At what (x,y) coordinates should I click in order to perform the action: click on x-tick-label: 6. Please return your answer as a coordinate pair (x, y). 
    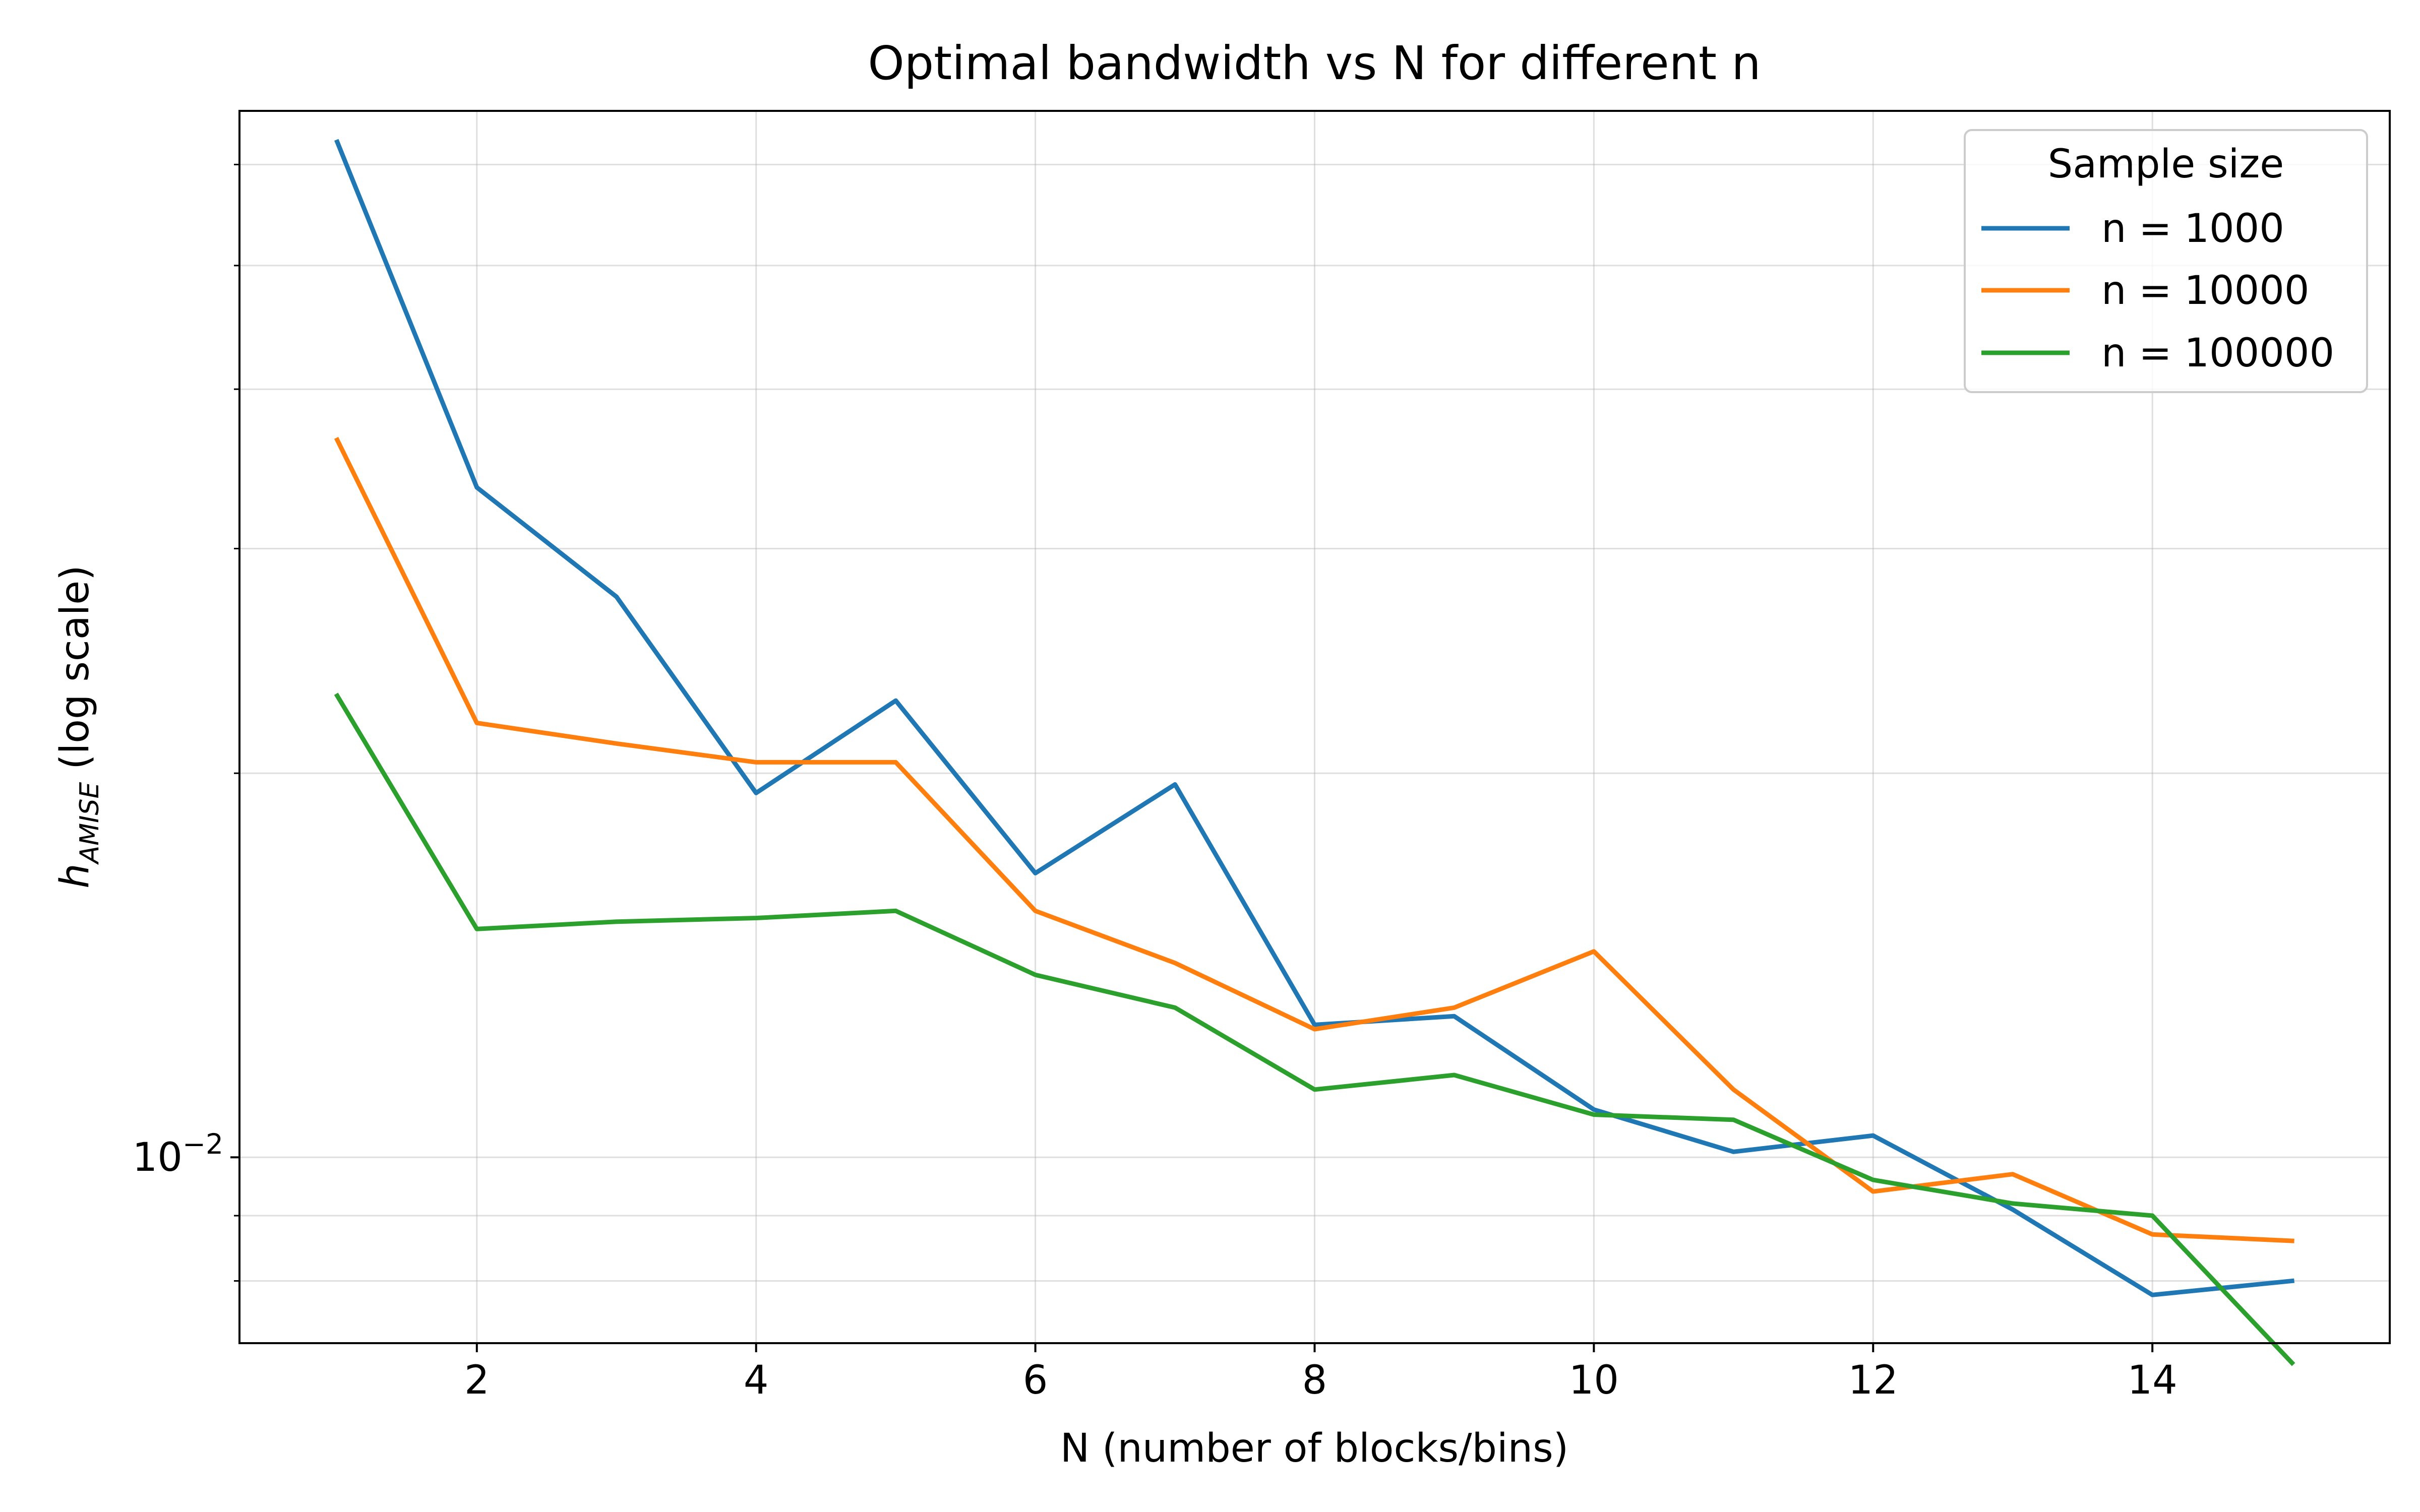
    Looking at the image, I should click on (1035, 1380).